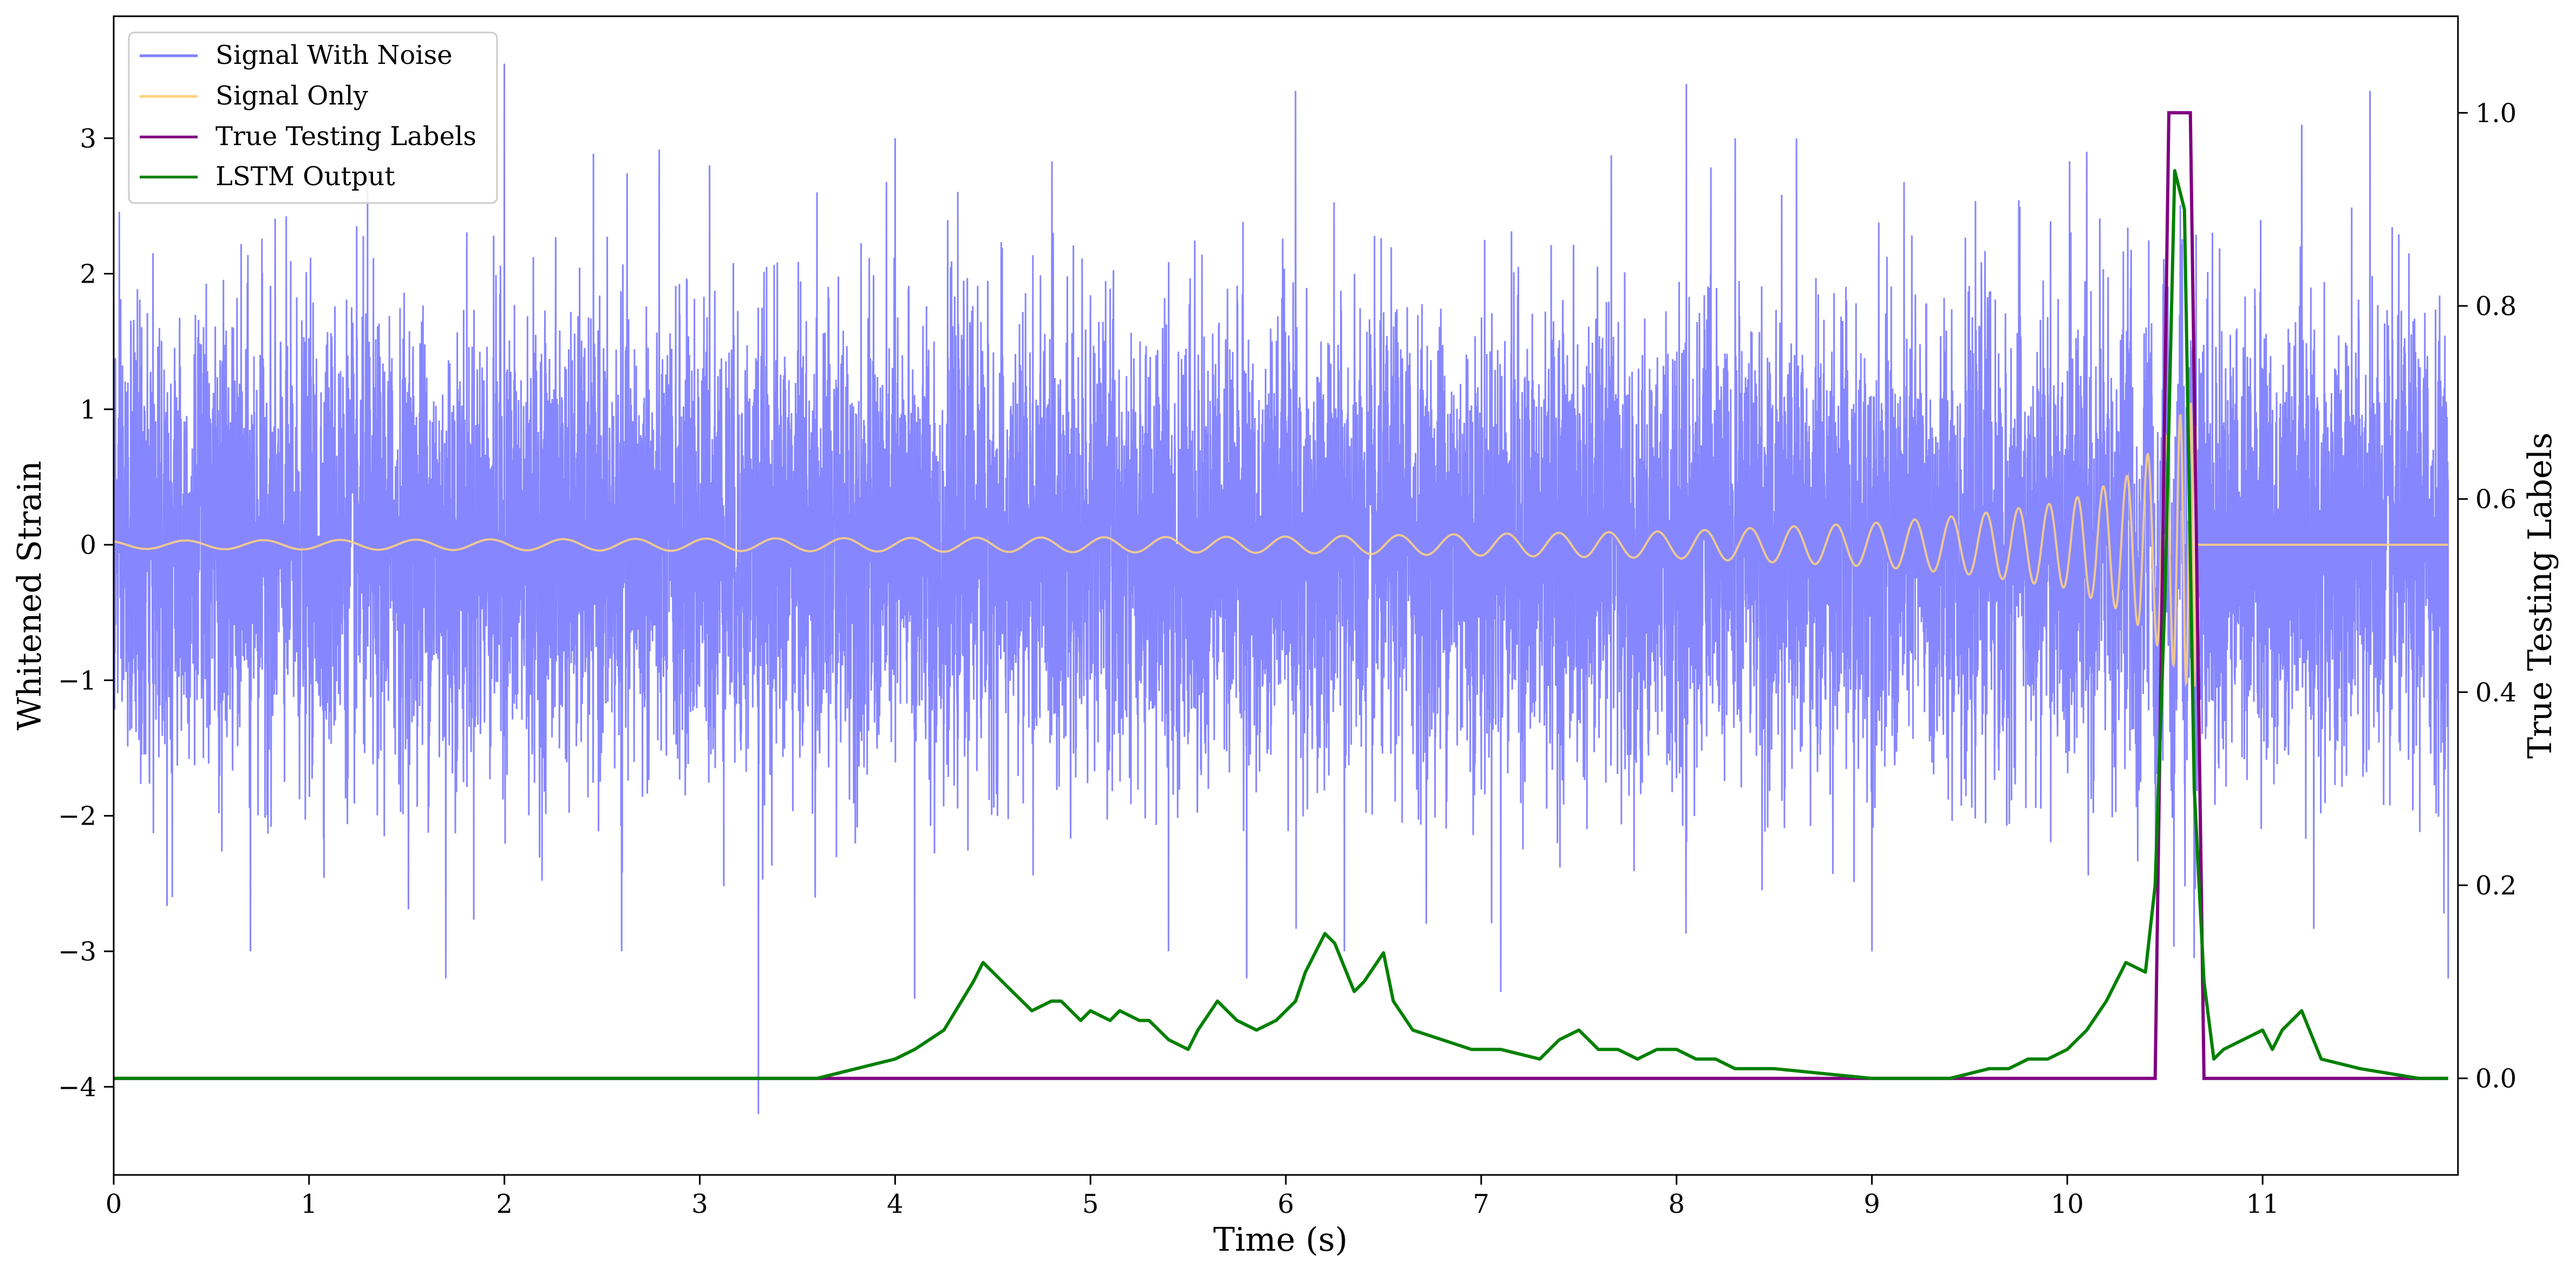 Image resolution: width=2576 pixels, height=1274 pixels. What do you see at coordinates (2487, 596) in the screenshot?
I see `right-y-axis-ticks: 0.0 0.2 0.4 0.6 0.8 1.0` at bounding box center [2487, 596].